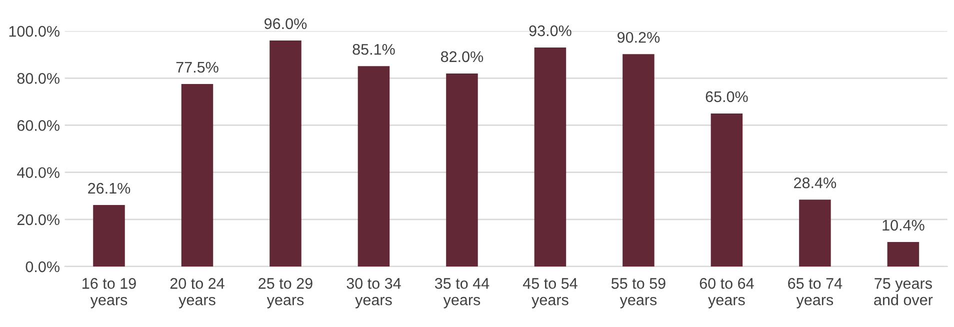 The image size is (954, 327). What do you see at coordinates (38, 220) in the screenshot?
I see `y-tick-label: 20.0%` at bounding box center [38, 220].